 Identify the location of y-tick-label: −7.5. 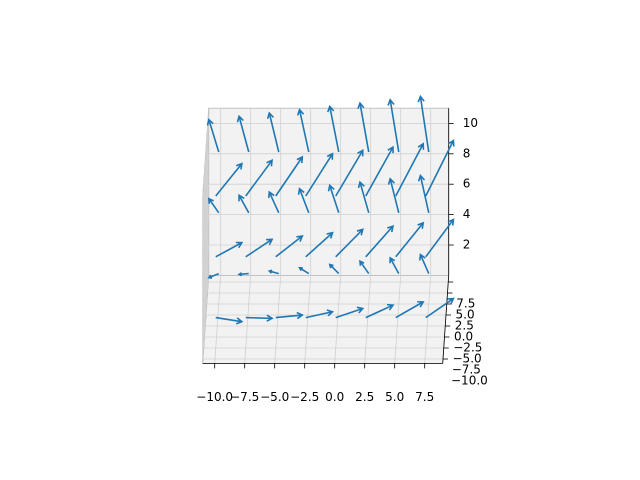
(466, 370).